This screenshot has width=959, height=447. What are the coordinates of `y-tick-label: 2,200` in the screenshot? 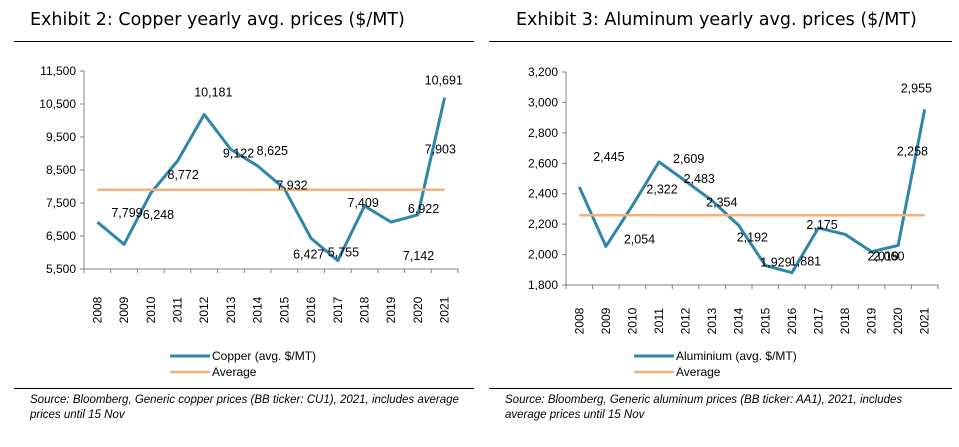 It's located at (543, 224).